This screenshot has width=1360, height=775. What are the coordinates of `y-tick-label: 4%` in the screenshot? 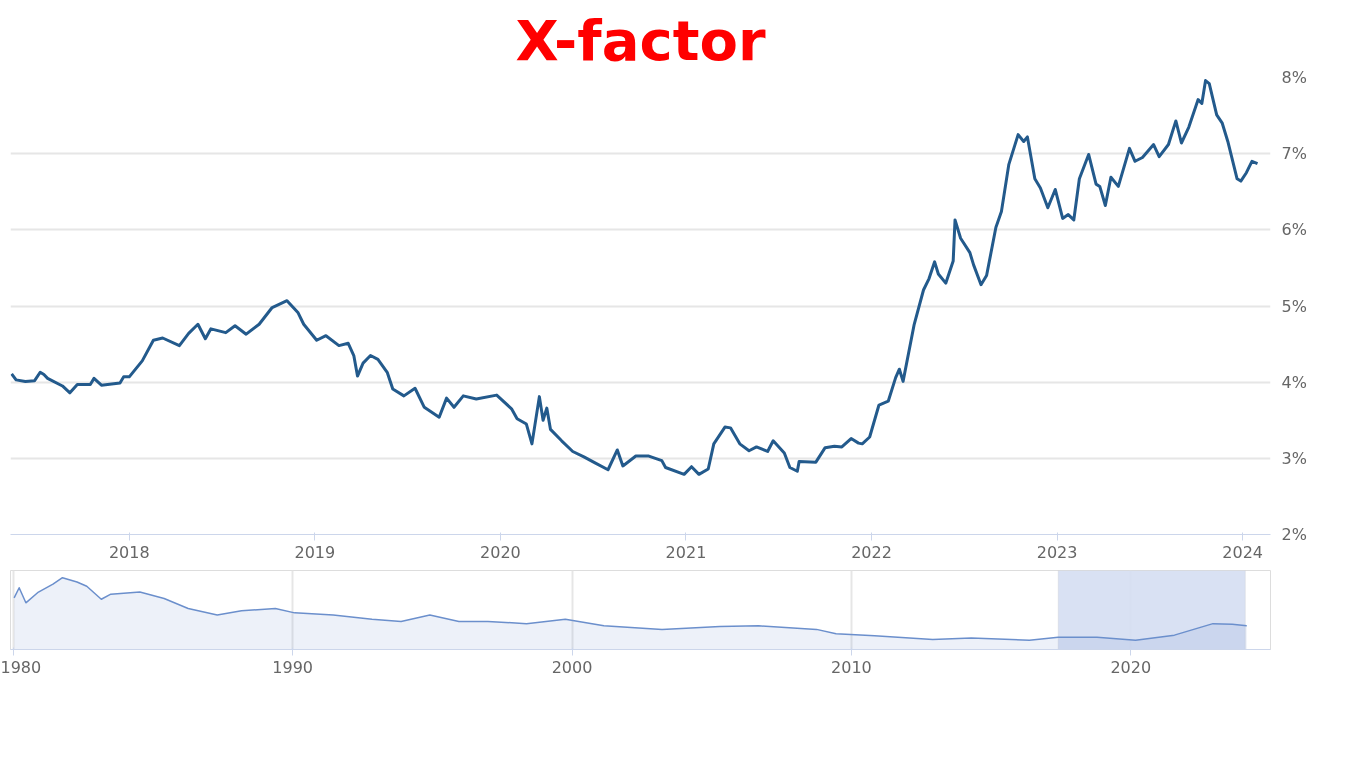 It's located at (1294, 382).